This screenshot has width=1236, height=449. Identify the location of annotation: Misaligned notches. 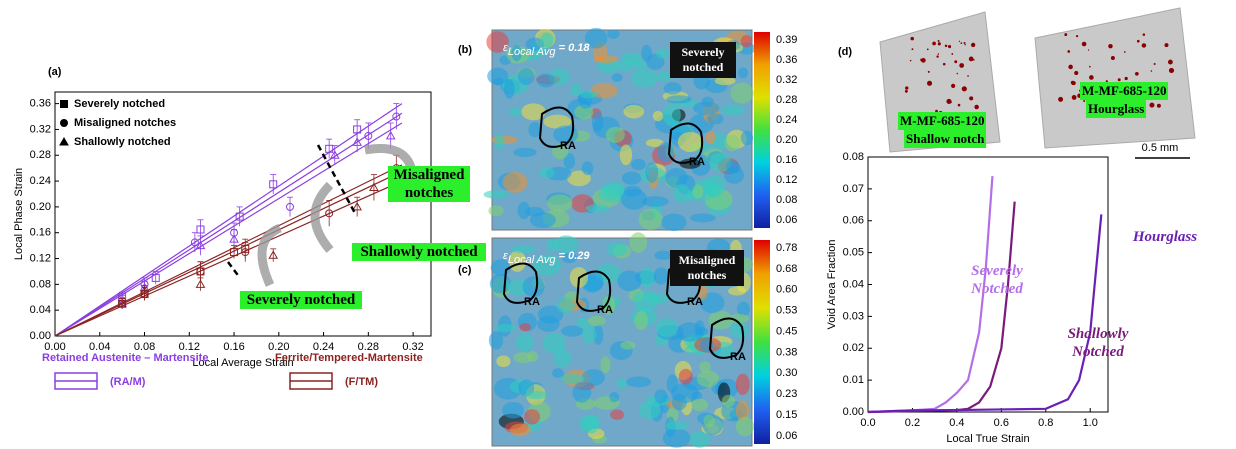
(429, 184).